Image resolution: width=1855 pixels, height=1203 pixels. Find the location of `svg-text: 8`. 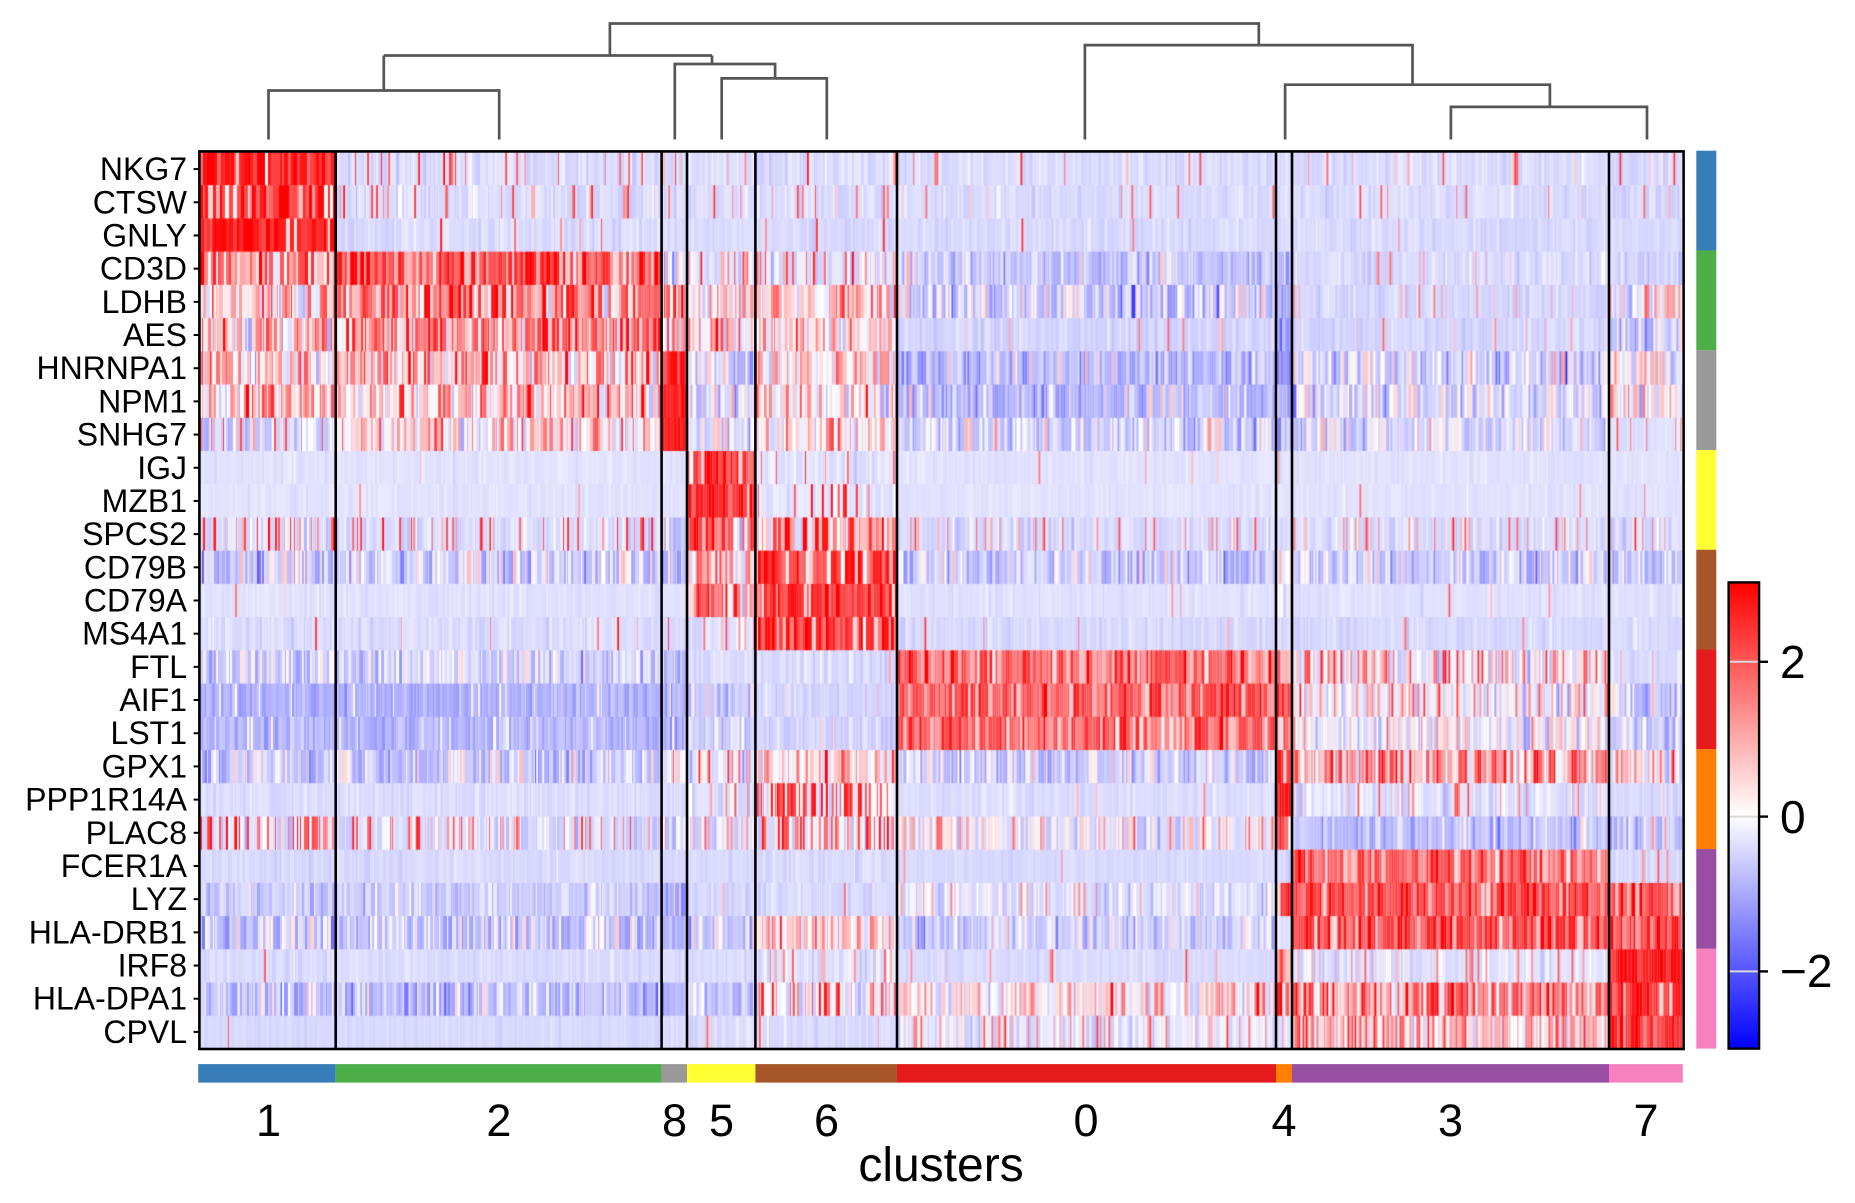

svg-text: 8 is located at coordinates (674, 1120).